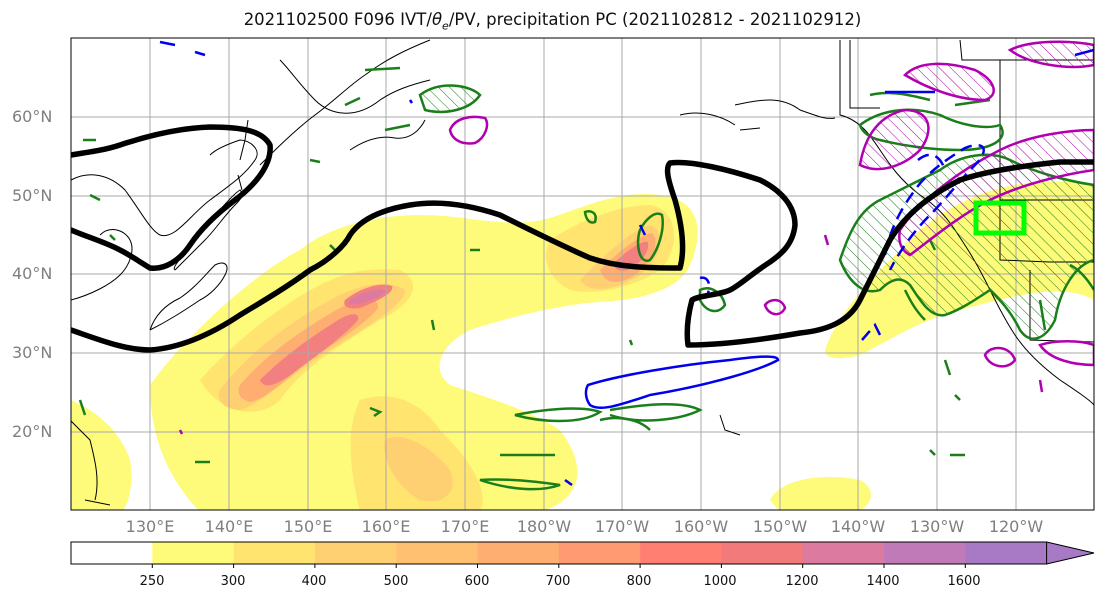  Describe the element at coordinates (32, 273) in the screenshot. I see `lat-label-40: 40°N` at that location.